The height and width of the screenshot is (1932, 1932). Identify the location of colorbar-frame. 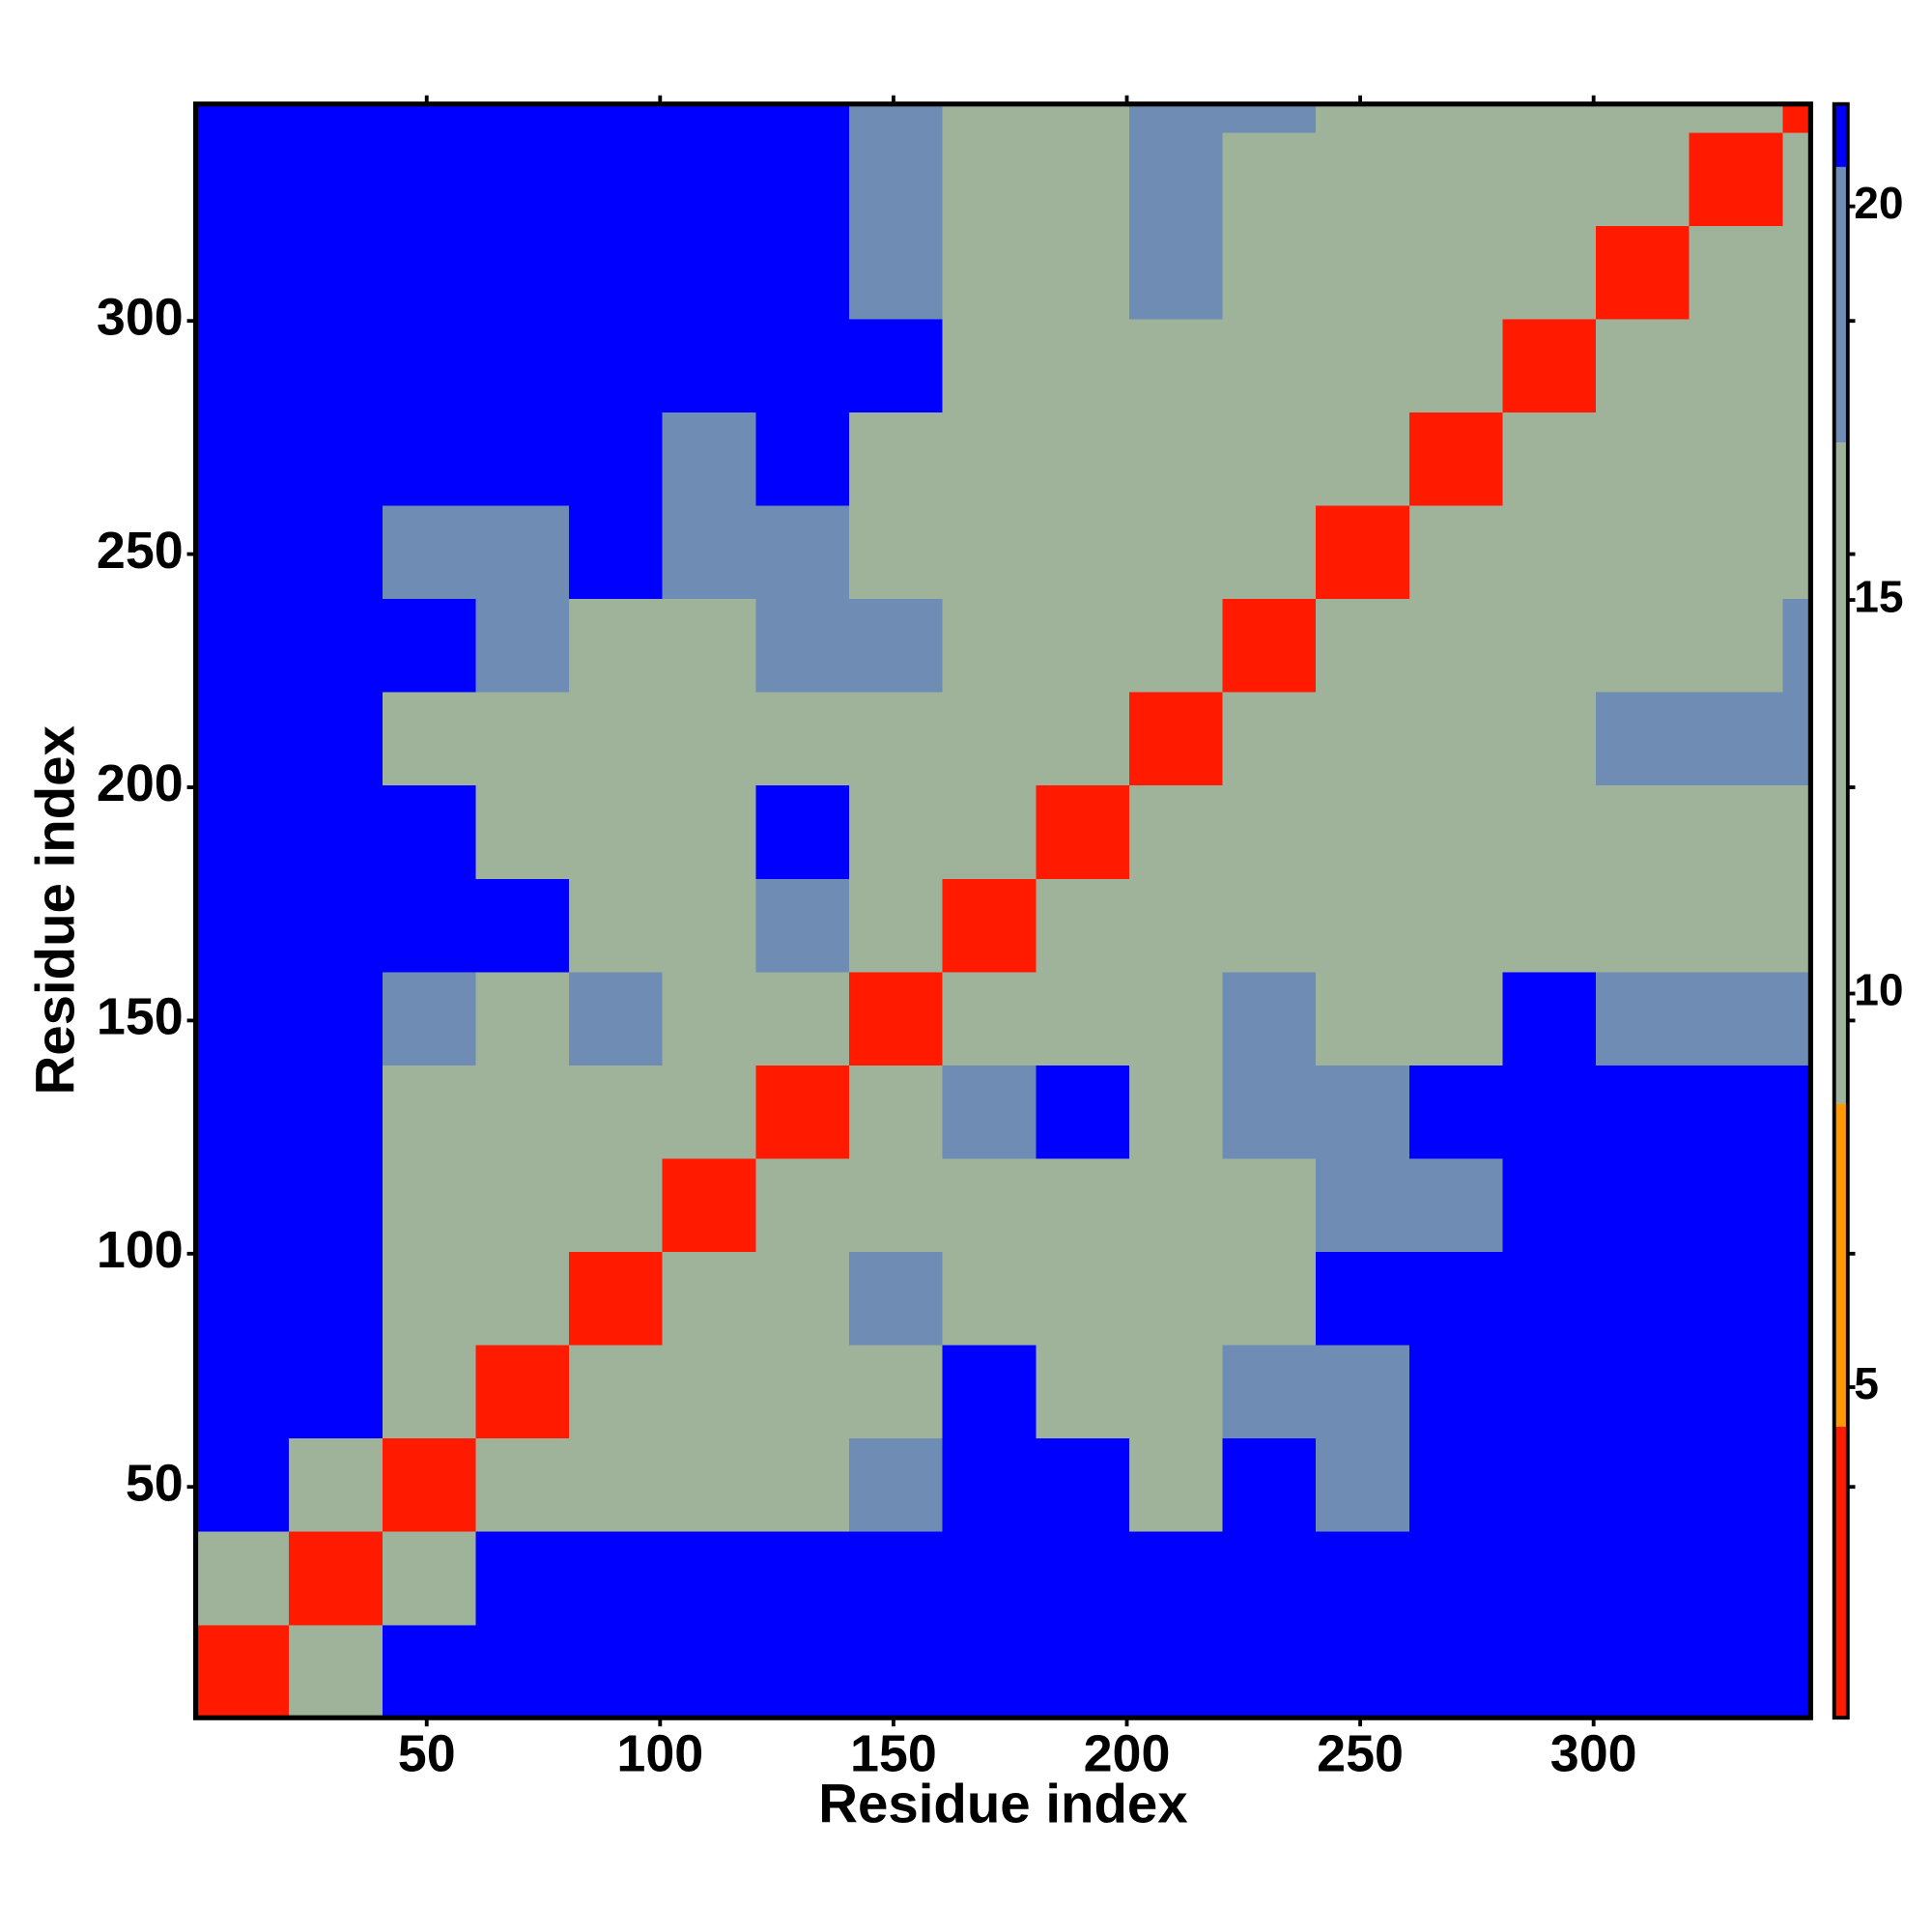
(1841, 910).